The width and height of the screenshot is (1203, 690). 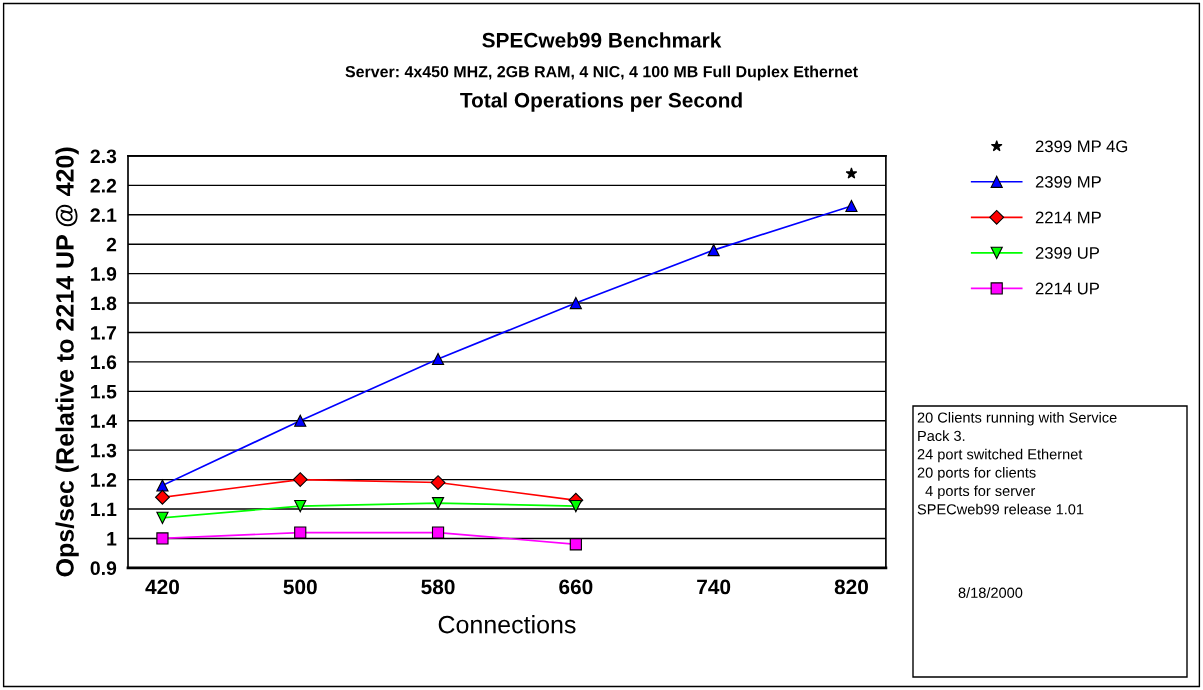 What do you see at coordinates (104, 480) in the screenshot?
I see `y-tick-label: 1.2` at bounding box center [104, 480].